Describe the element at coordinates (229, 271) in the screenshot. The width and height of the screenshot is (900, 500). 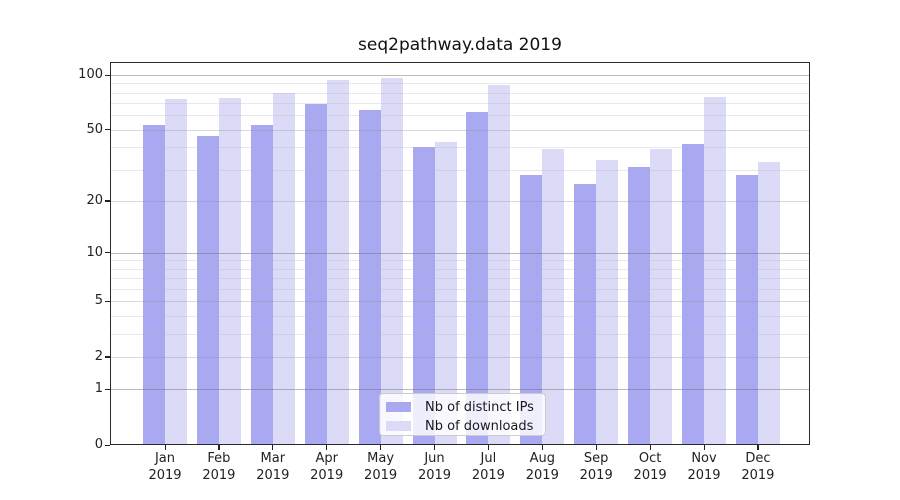
I see `bar-downloads-feb` at that location.